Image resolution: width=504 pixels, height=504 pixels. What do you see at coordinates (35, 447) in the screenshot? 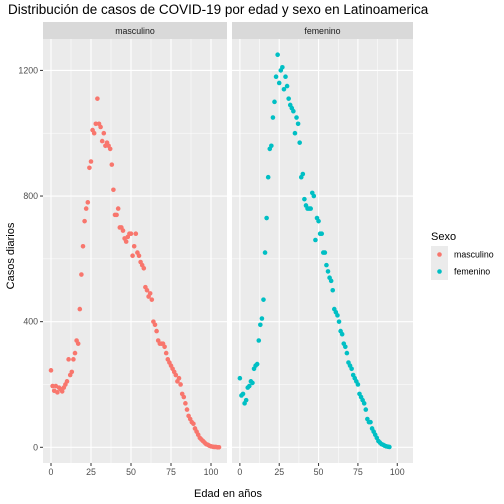
I see `y-tick-label: 0` at bounding box center [35, 447].